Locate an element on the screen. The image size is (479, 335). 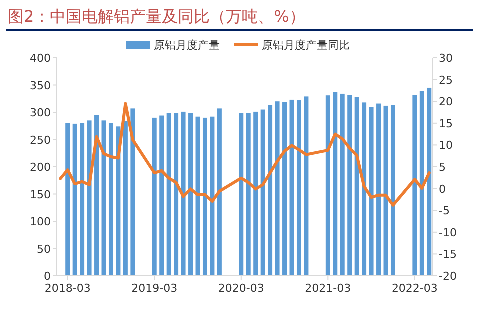
x-tick-label: 2019-03 is located at coordinates (155, 288).